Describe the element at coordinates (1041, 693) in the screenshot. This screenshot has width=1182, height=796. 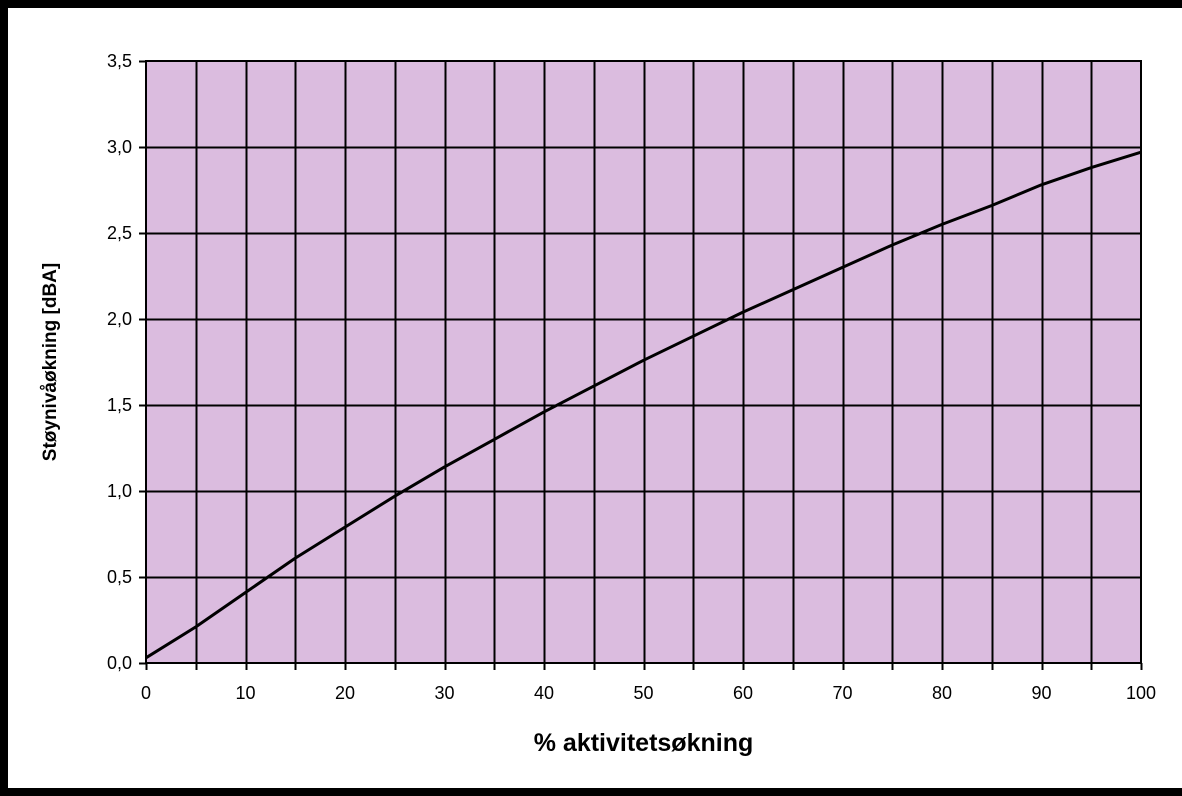
I see `x-tick-label: 90` at that location.